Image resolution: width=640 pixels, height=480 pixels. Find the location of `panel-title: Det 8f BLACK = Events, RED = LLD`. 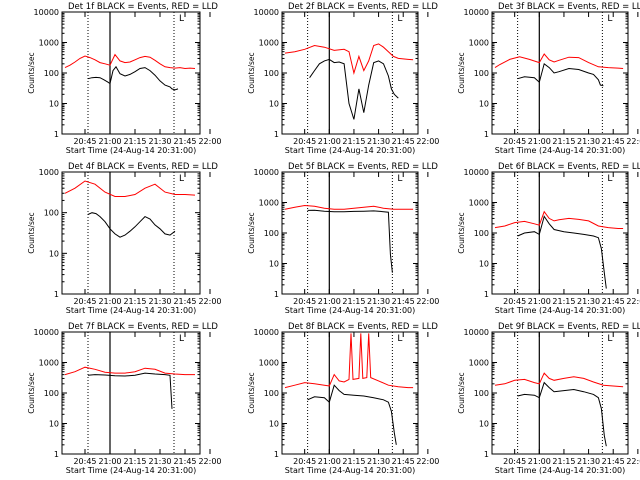

panel-title: Det 8f BLACK = Events, RED = LLD is located at coordinates (363, 327).